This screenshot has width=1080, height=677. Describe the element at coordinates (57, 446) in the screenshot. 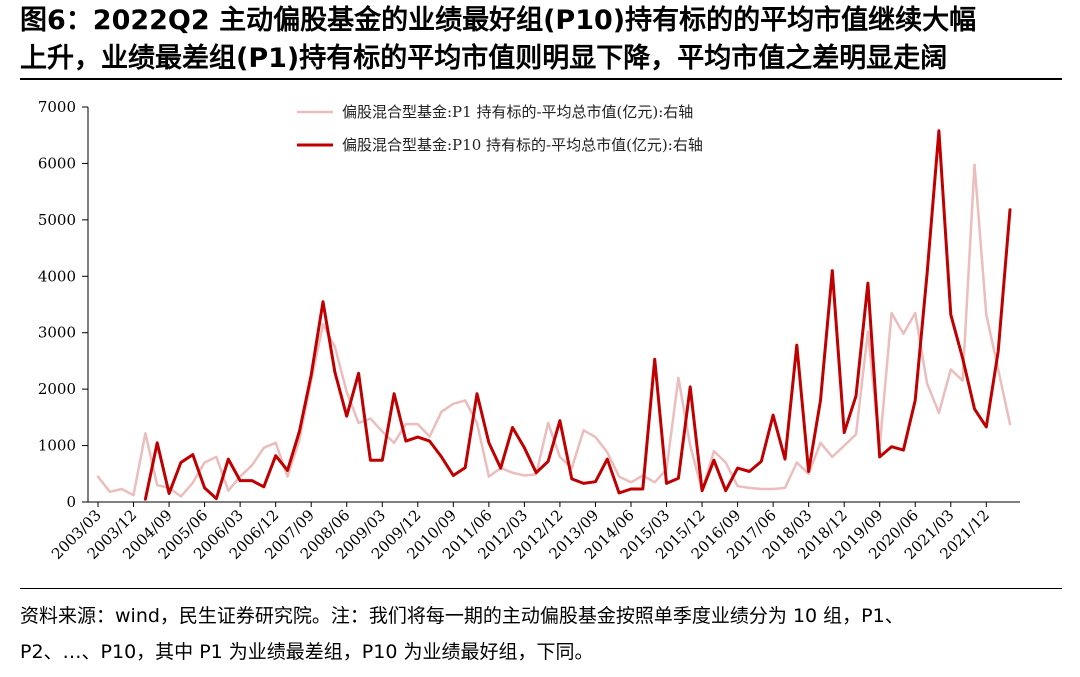

I see `y-tick-label: 1000` at that location.